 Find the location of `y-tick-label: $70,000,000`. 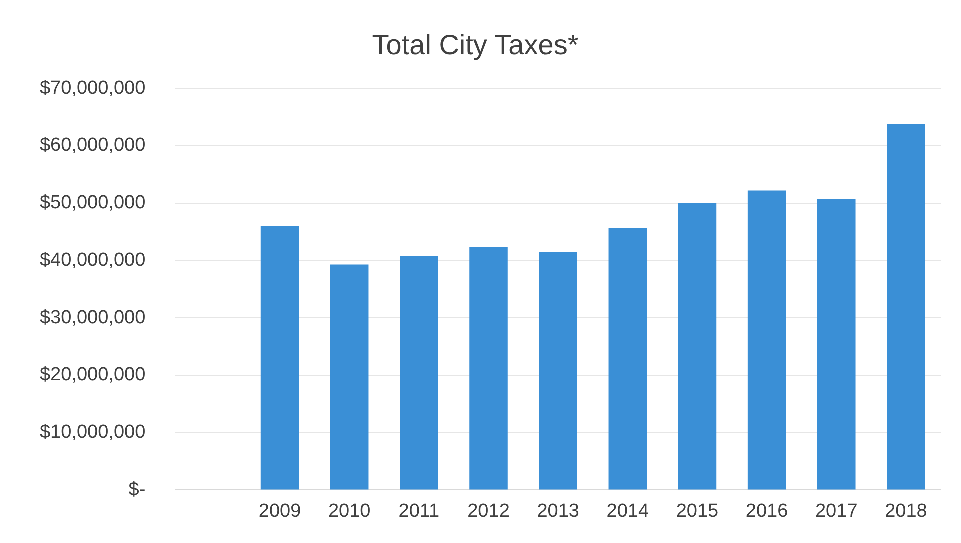

y-tick-label: $70,000,000 is located at coordinates (93, 88).